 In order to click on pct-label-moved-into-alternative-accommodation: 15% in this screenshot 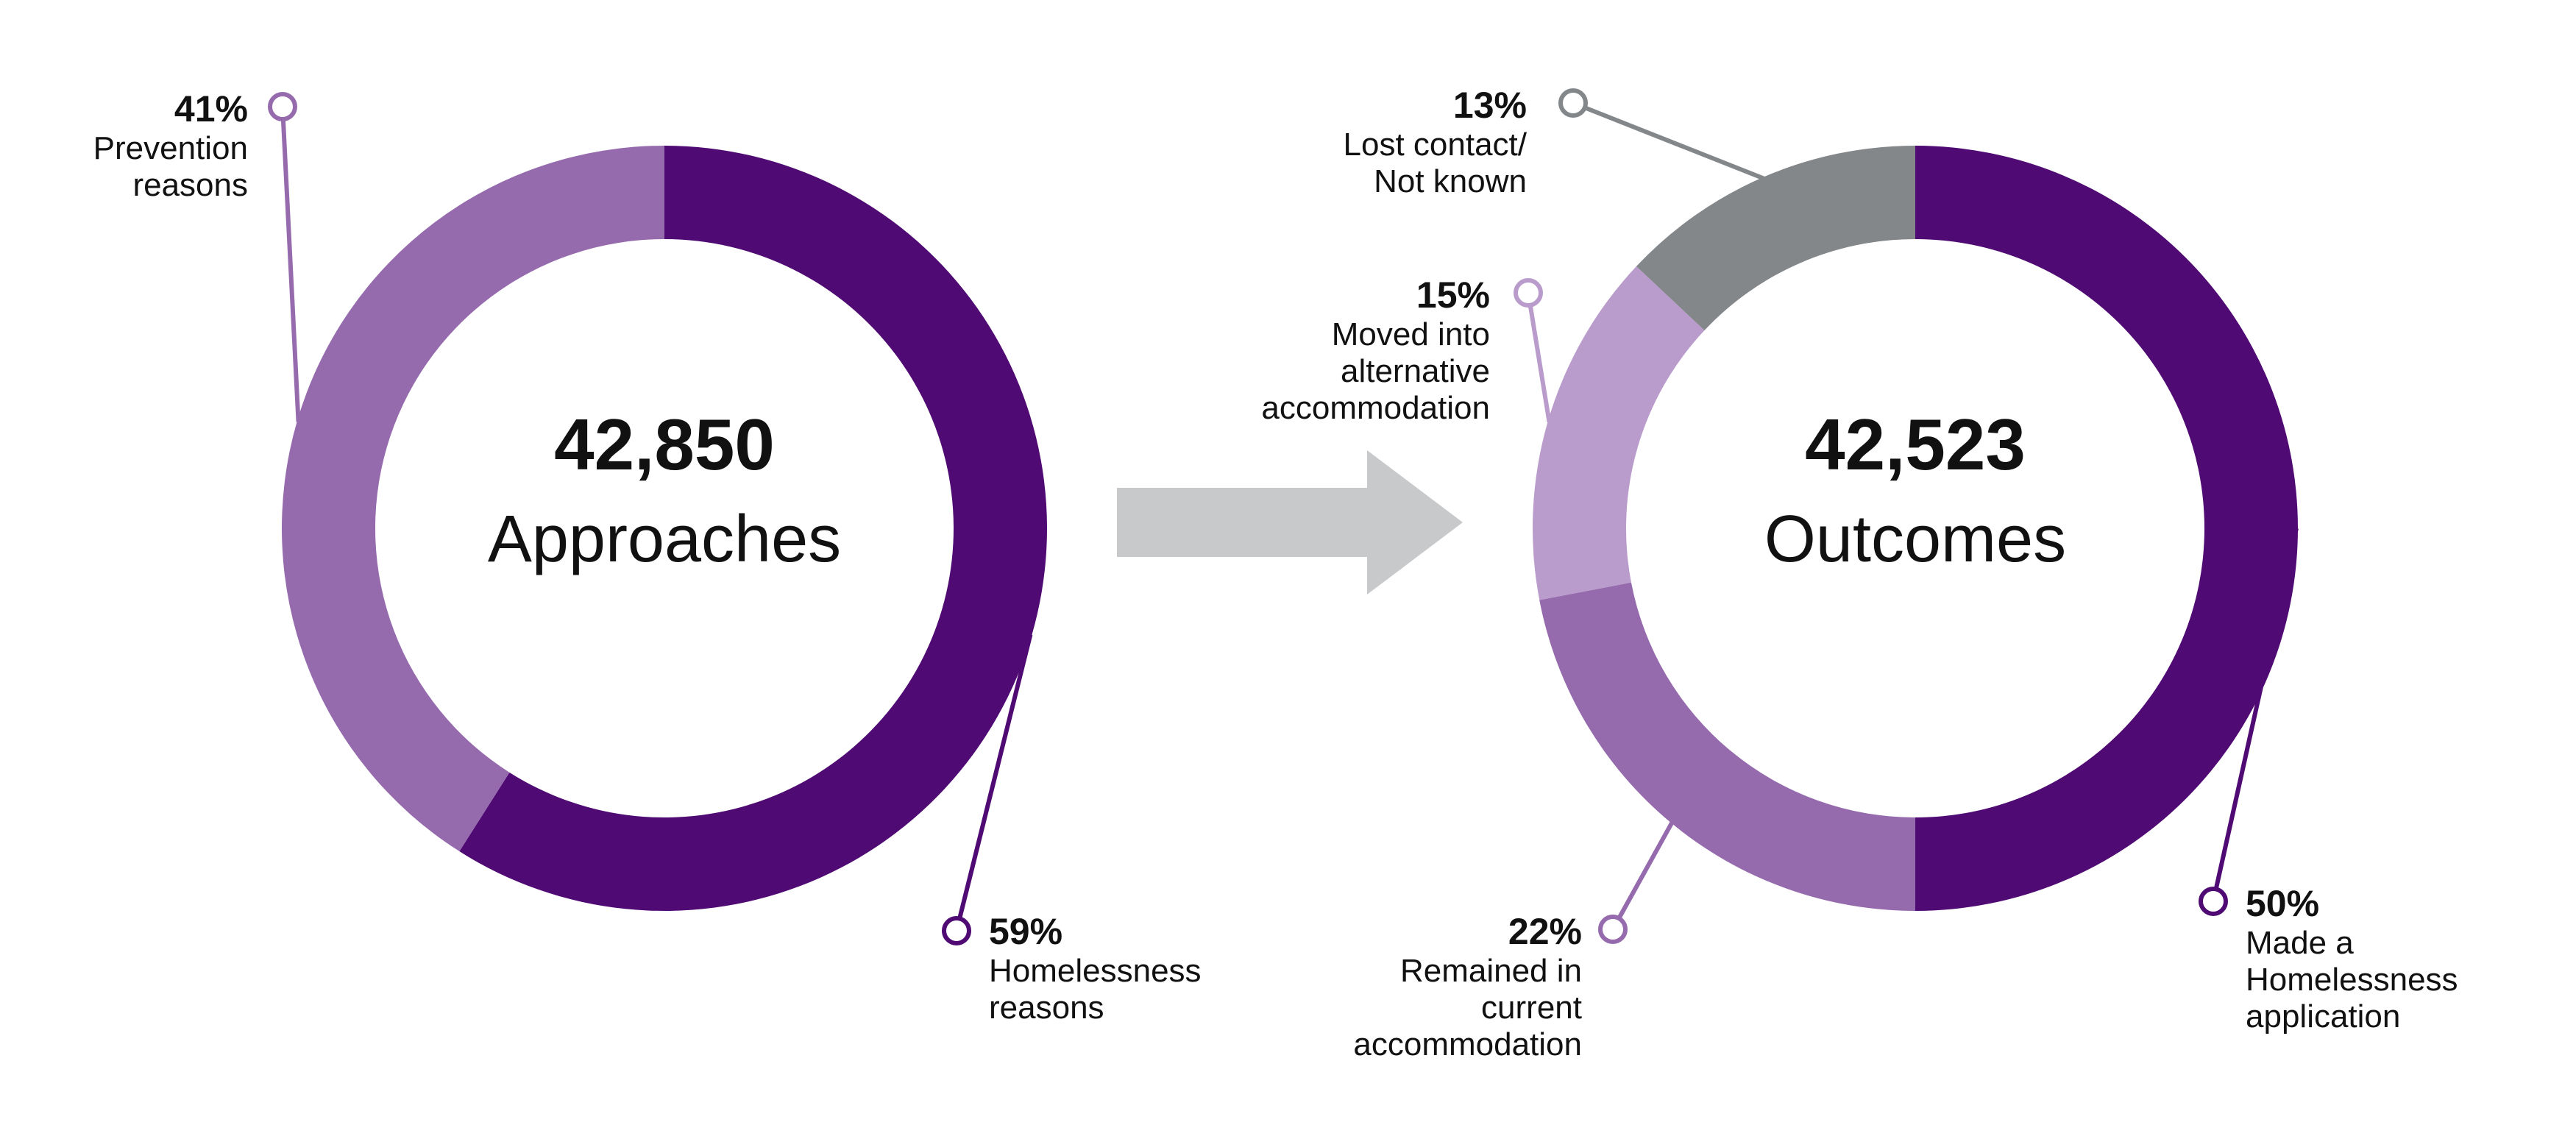, I will do `click(1453, 295)`.